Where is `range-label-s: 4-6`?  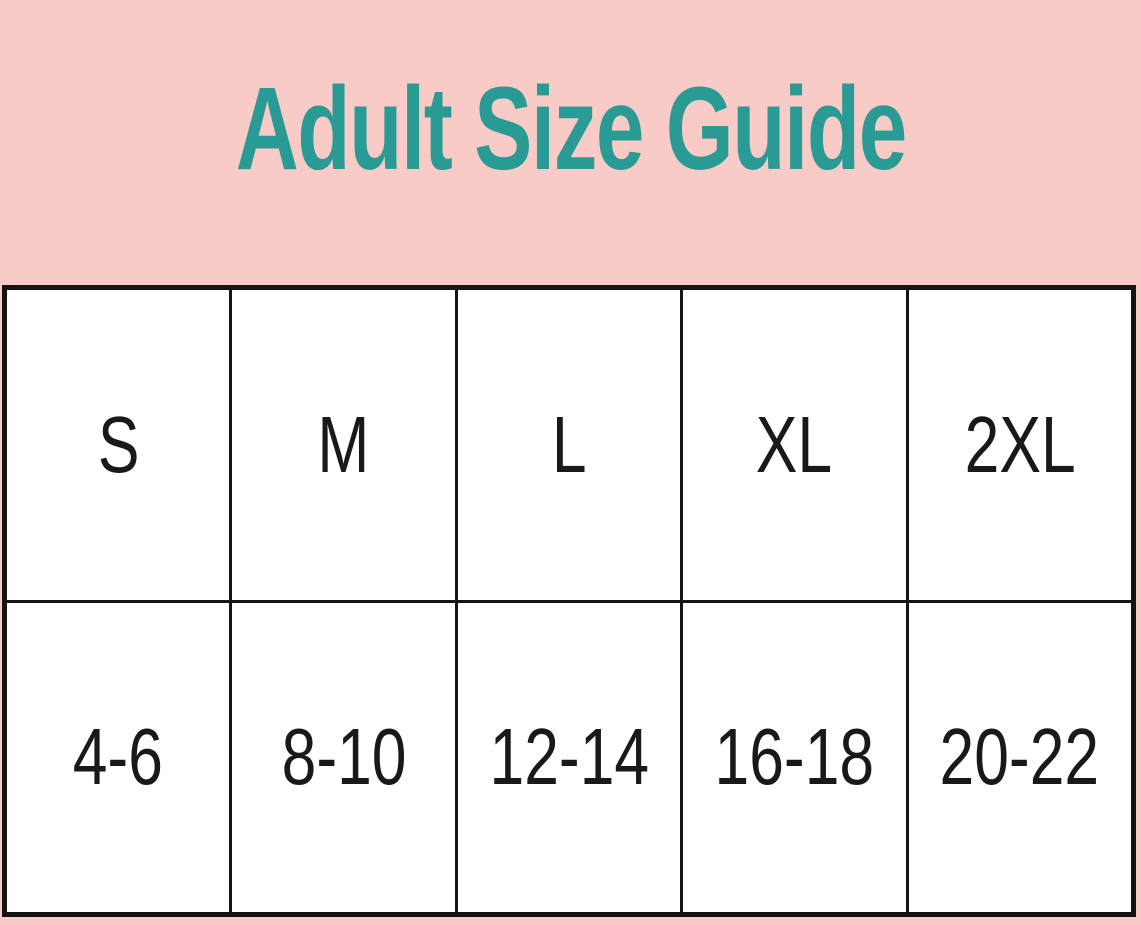 range-label-s: 4-6 is located at coordinates (118, 757).